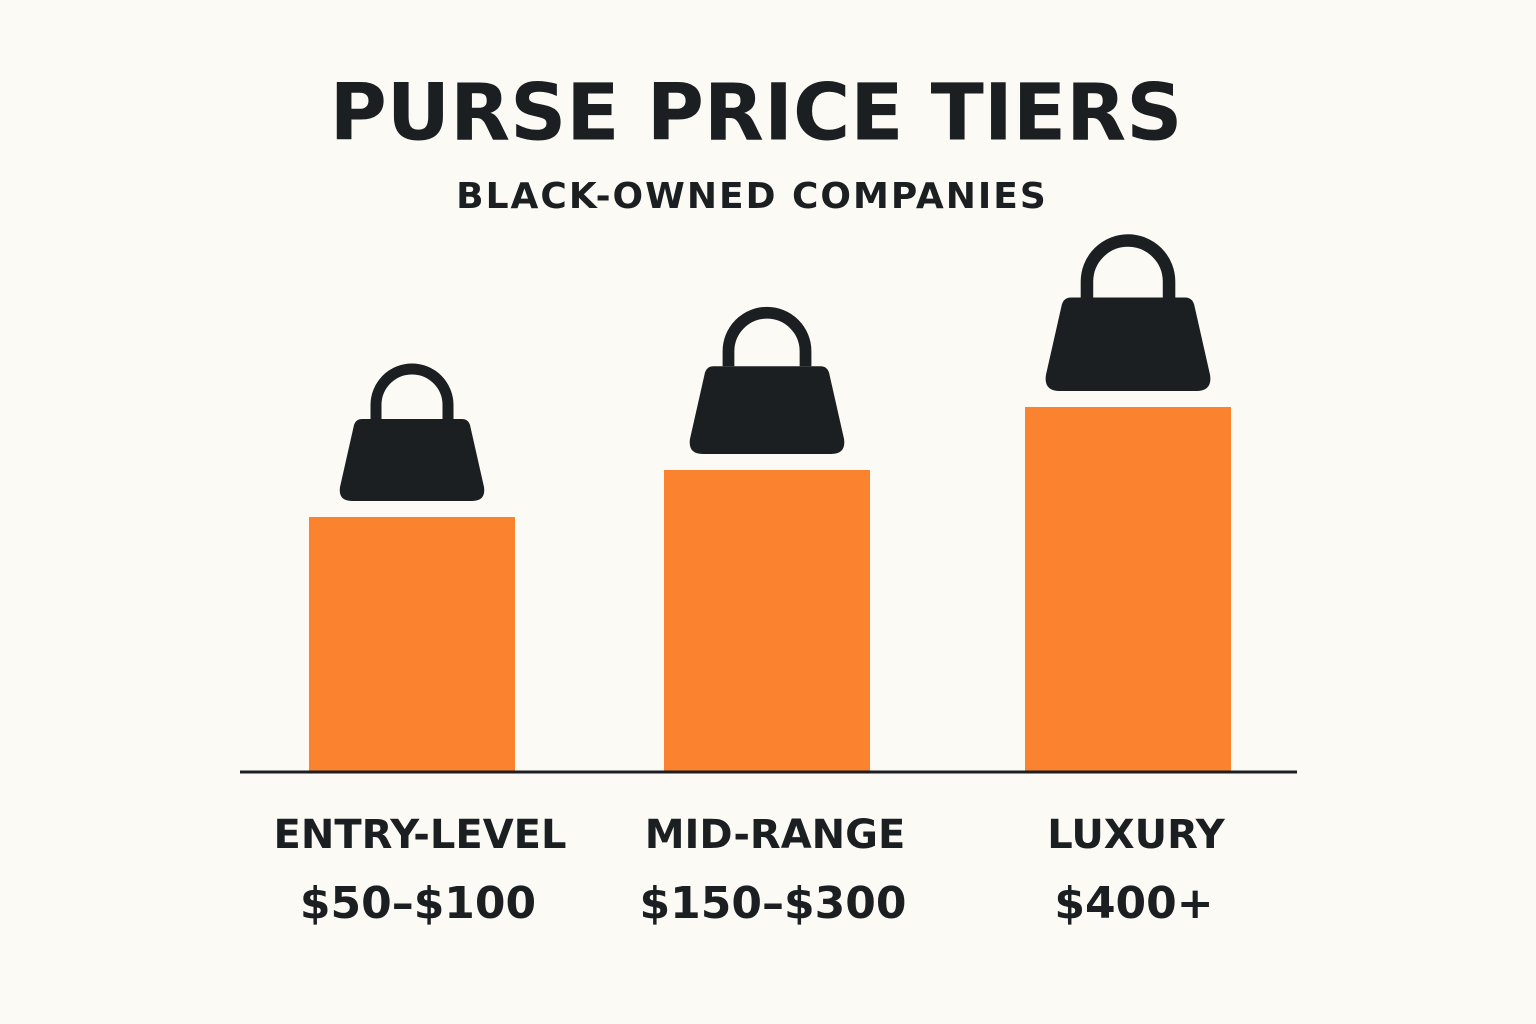 Image resolution: width=1536 pixels, height=1024 pixels. Describe the element at coordinates (1136, 835) in the screenshot. I see `x-tick-label: LUXURY` at that location.